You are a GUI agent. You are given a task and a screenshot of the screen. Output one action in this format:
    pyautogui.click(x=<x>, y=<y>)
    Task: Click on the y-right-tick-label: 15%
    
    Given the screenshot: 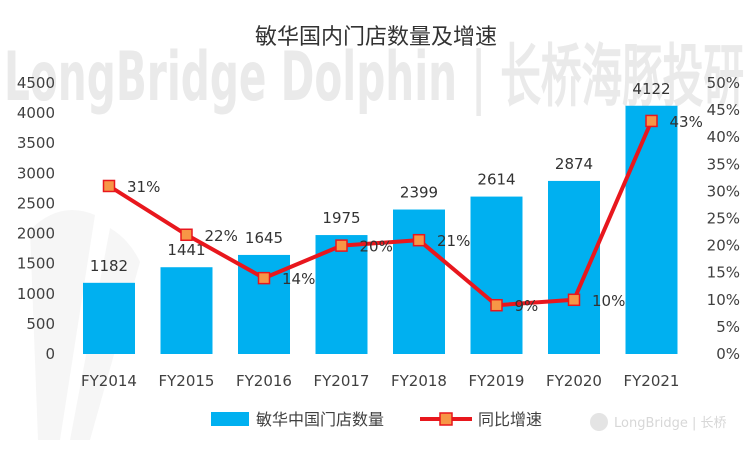 What is the action you would take?
    pyautogui.click(x=723, y=273)
    